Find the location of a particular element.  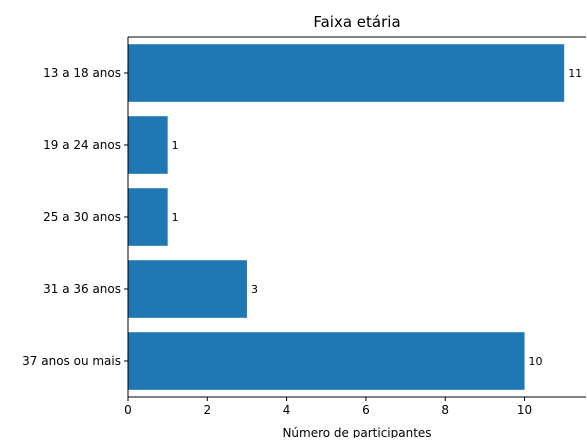

x-tick-label: 0 is located at coordinates (128, 410).